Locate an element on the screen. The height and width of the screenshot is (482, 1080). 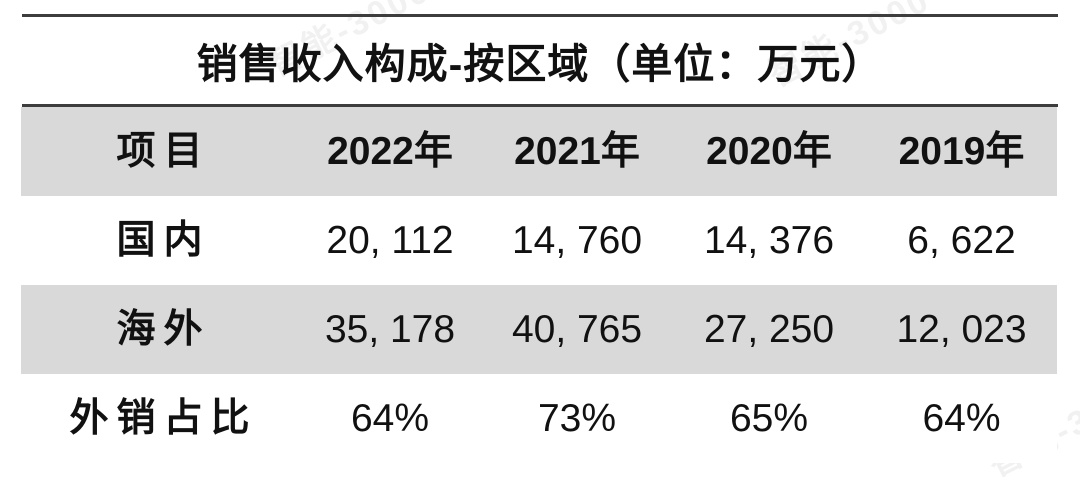
header-cell-2022: 2022年 is located at coordinates (390, 151).